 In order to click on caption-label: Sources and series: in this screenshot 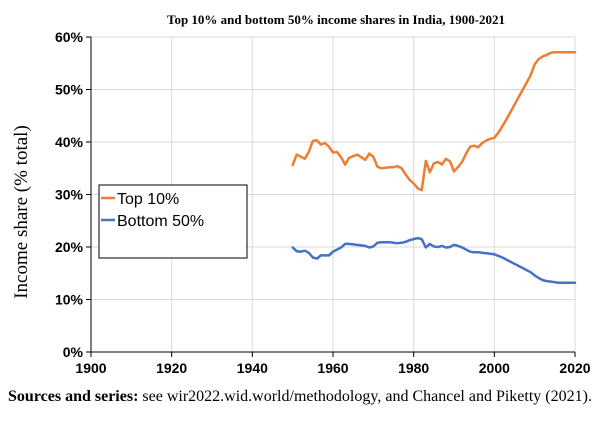, I will do `click(73, 396)`.